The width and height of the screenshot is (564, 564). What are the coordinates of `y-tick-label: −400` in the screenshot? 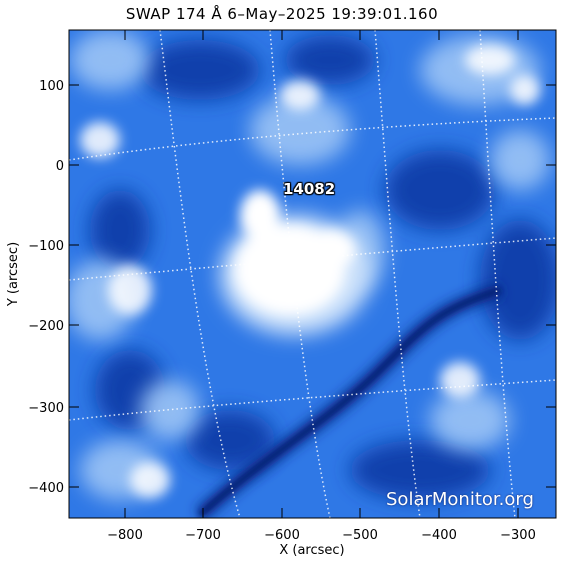 It's located at (46, 488).